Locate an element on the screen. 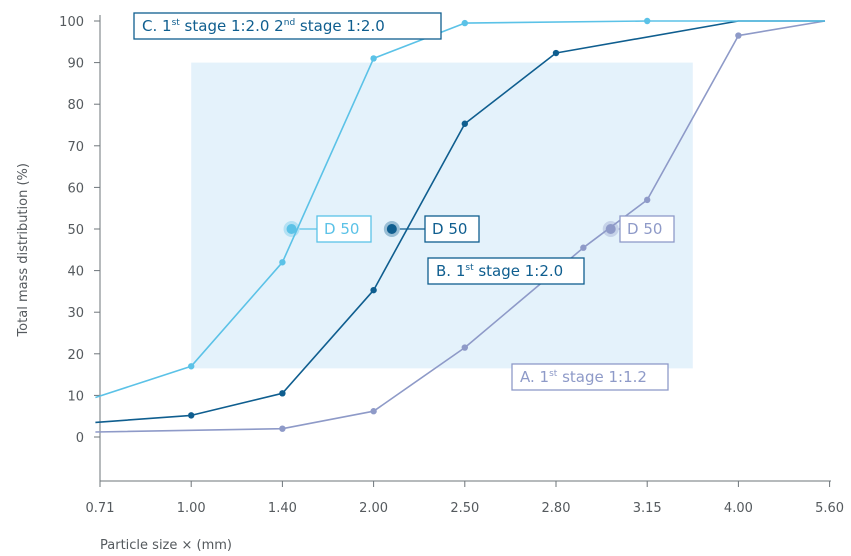 The image size is (851, 556). series-label-a-box is located at coordinates (590, 377).